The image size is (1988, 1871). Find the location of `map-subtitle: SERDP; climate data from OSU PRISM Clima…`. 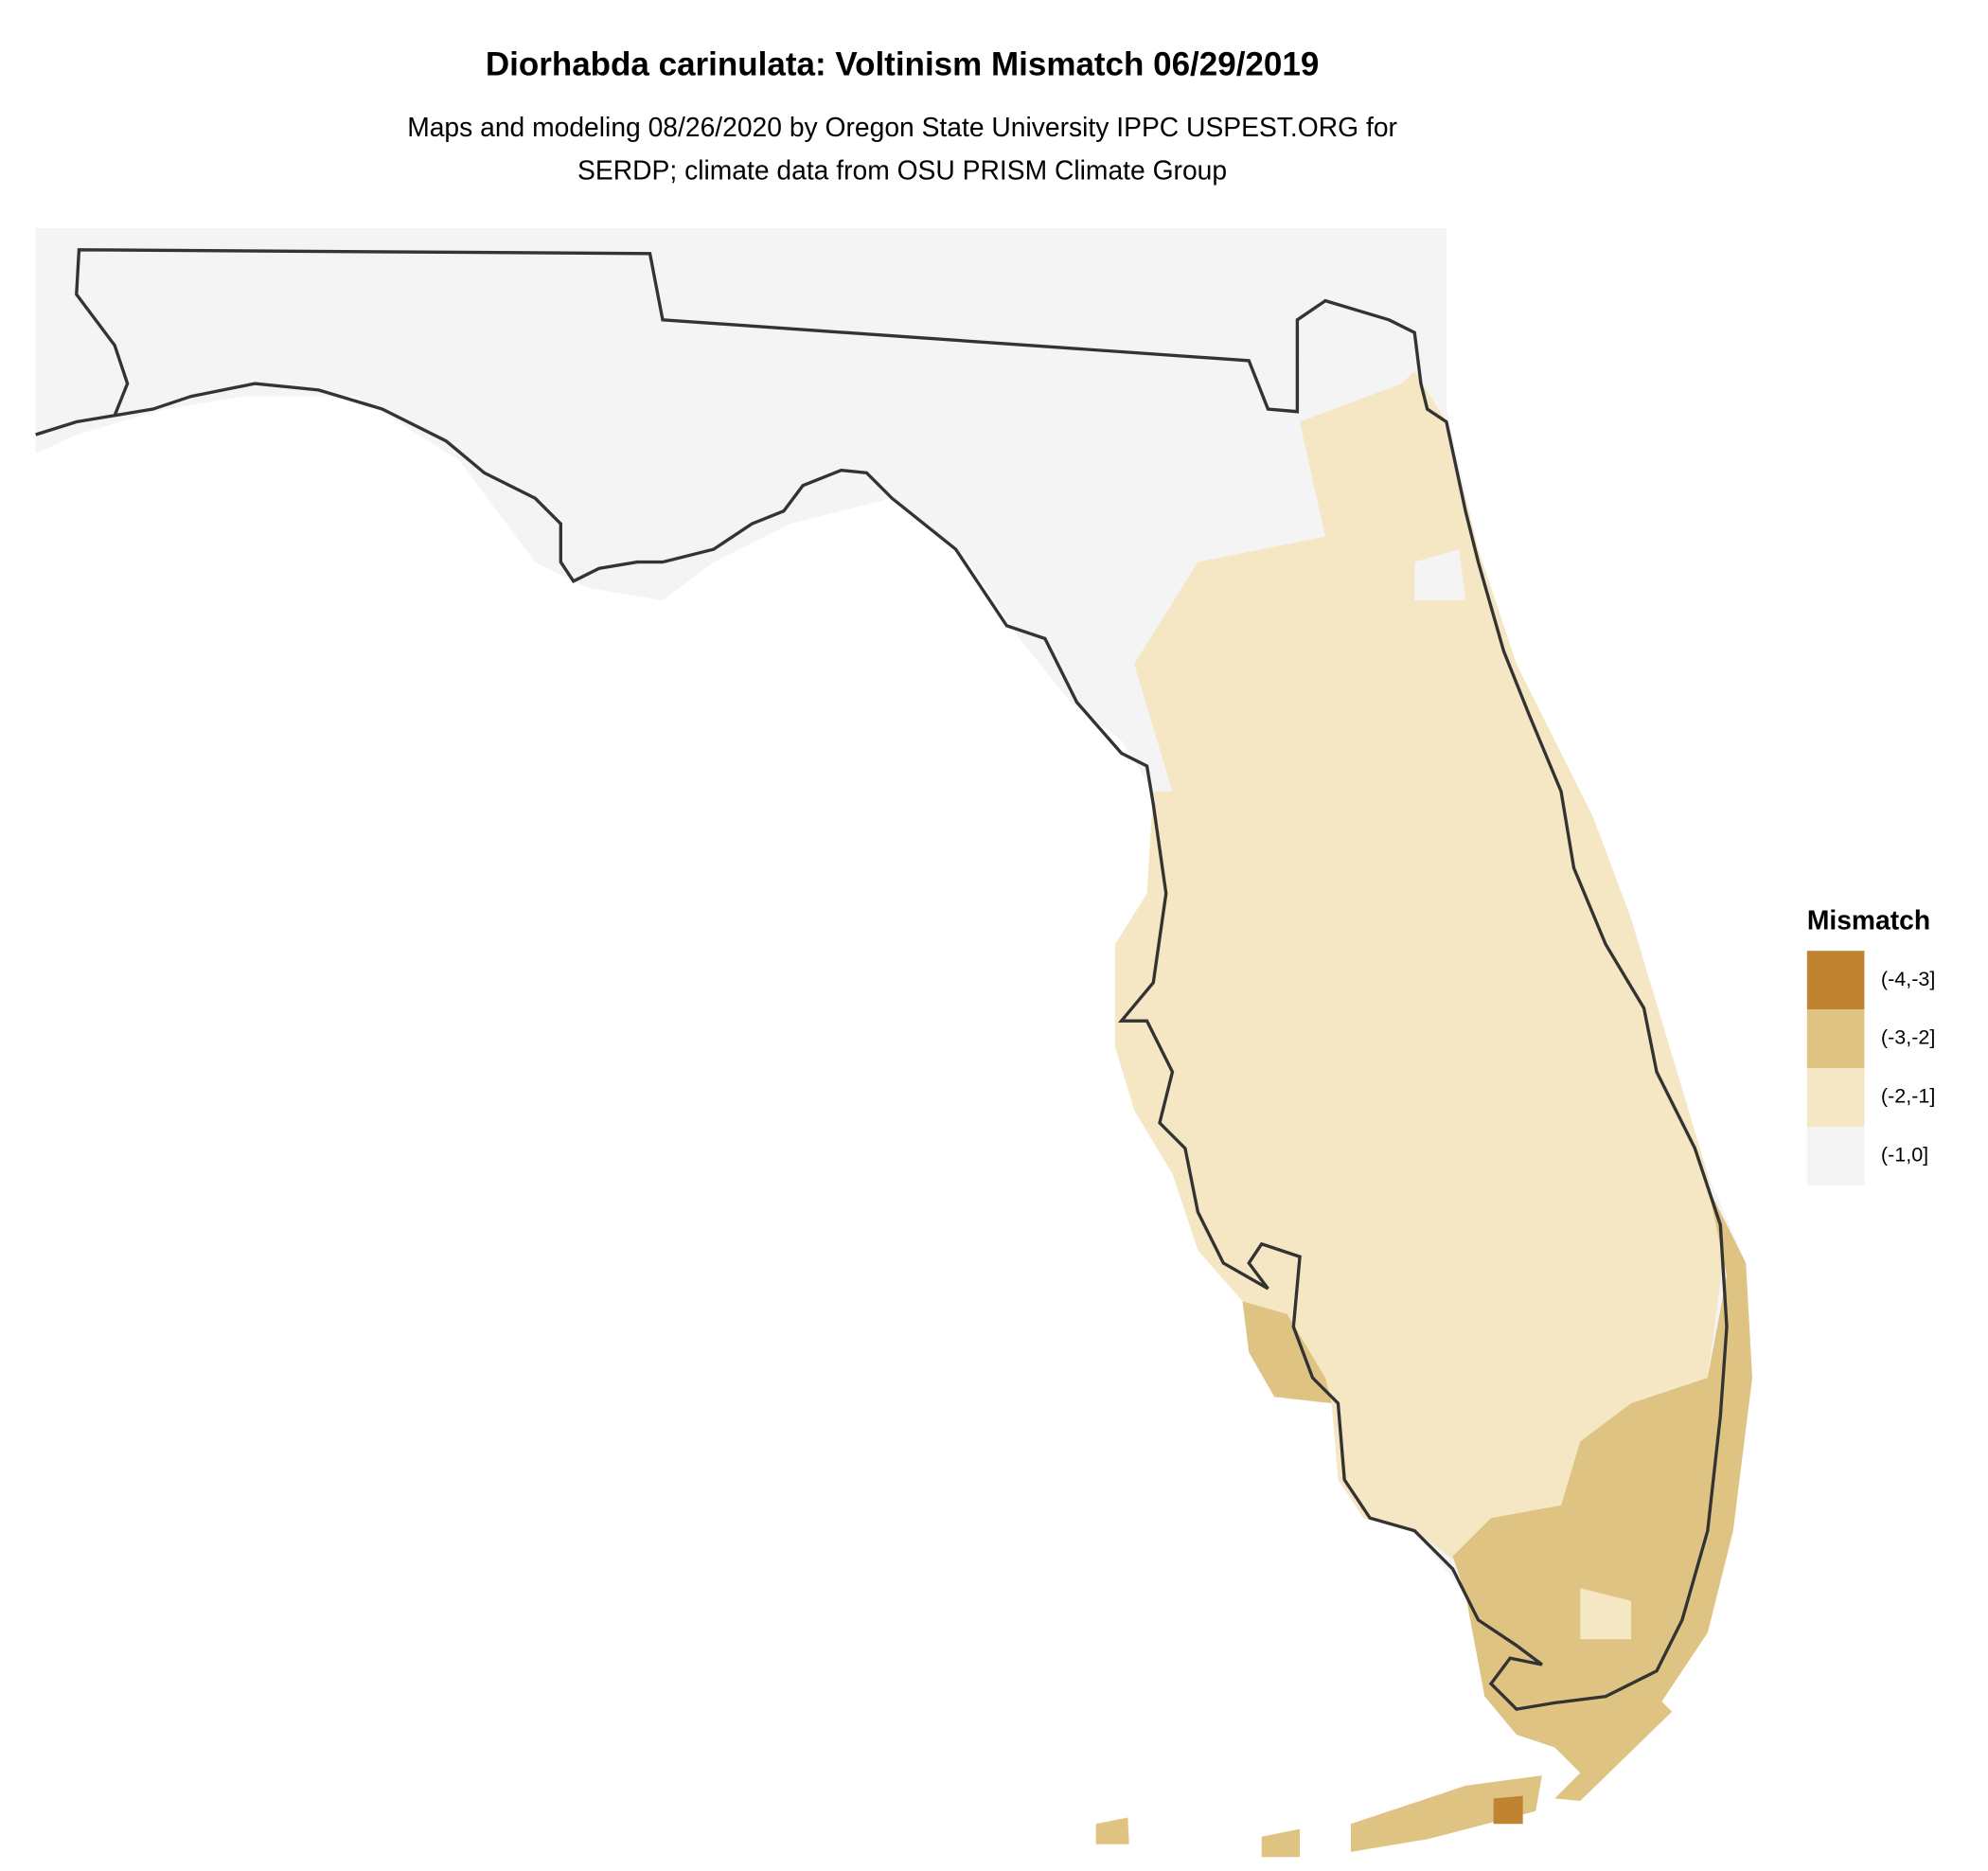

map-subtitle: SERDP; climate data from OSU PRISM Clima… is located at coordinates (902, 170).